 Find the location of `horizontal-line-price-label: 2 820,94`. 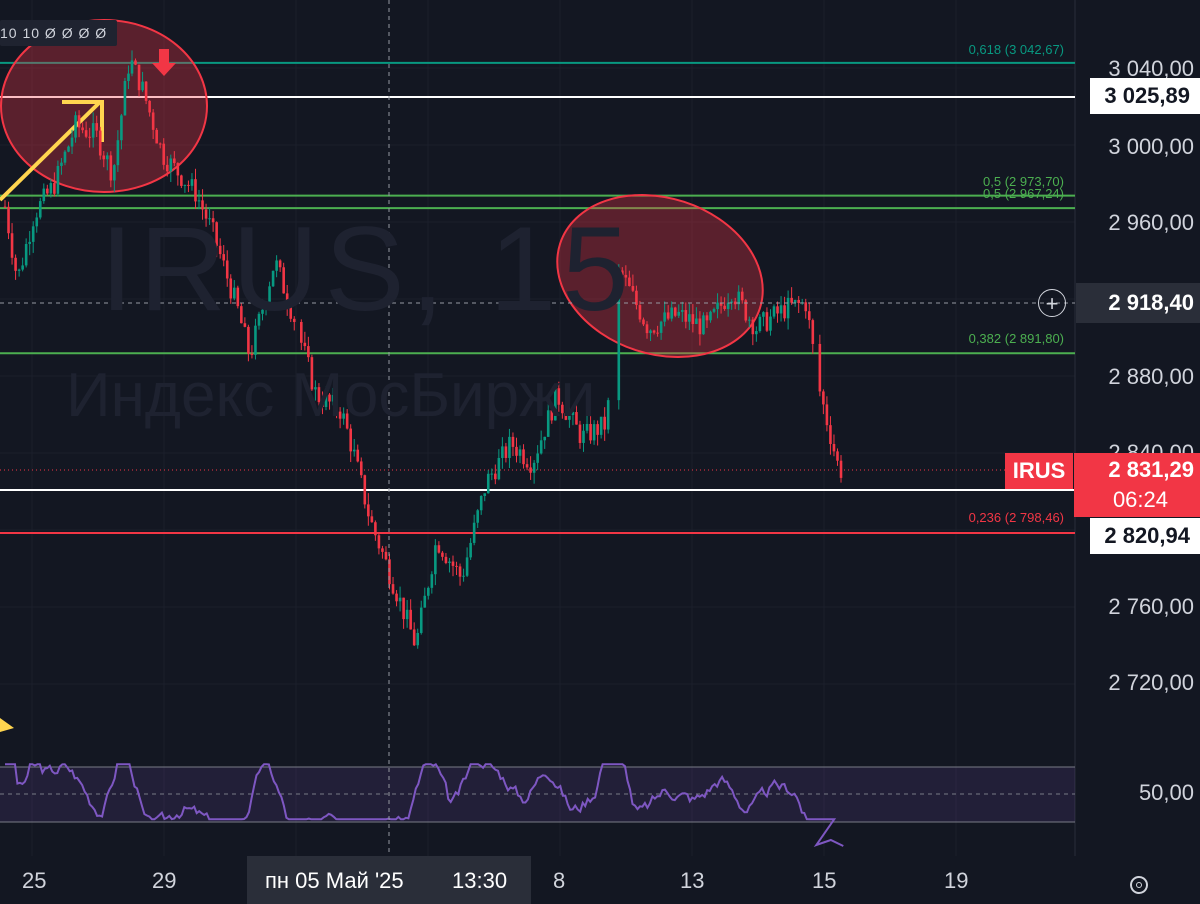

horizontal-line-price-label: 2 820,94 is located at coordinates (1145, 536).